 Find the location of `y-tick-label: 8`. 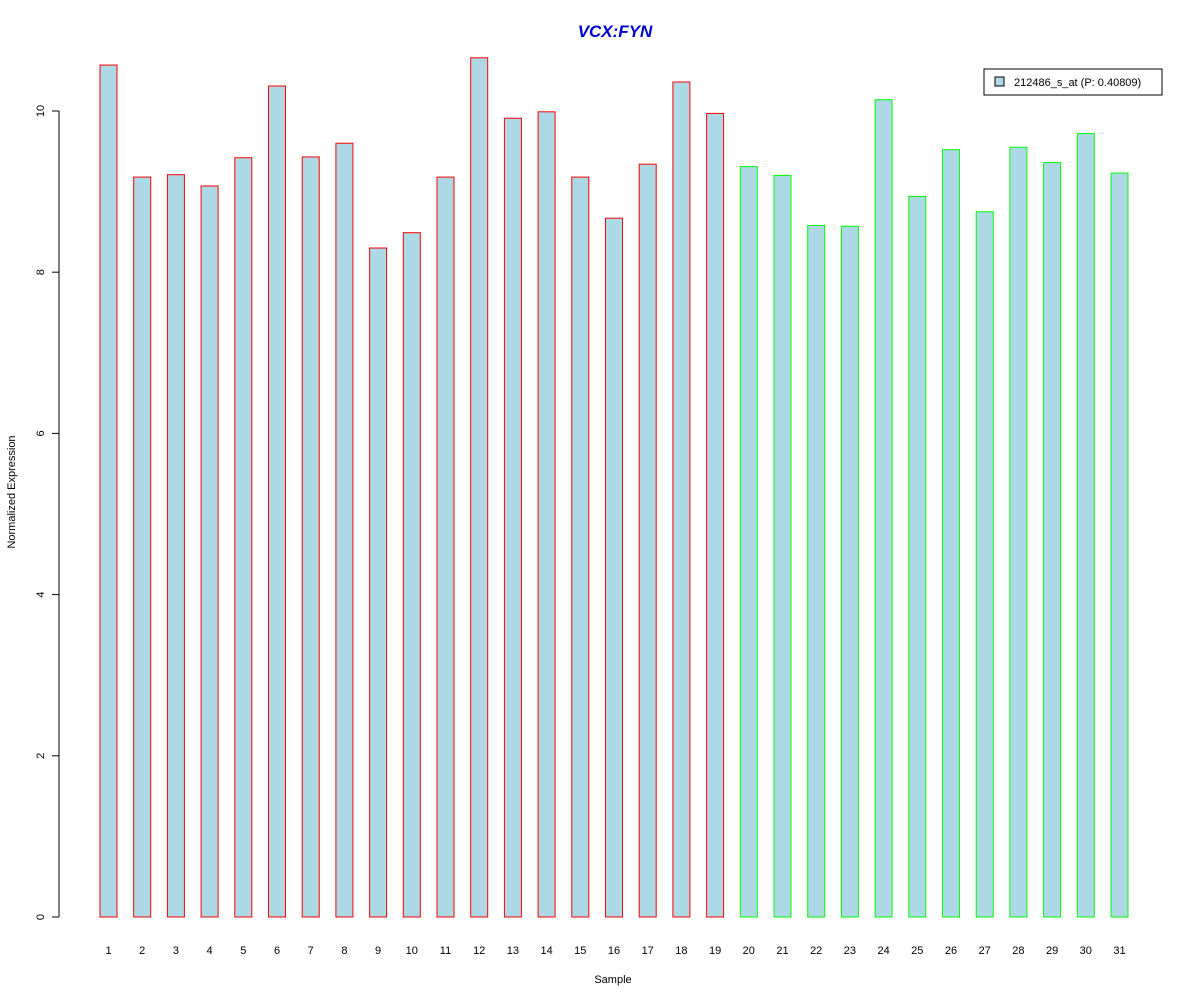

y-tick-label: 8 is located at coordinates (41, 272).